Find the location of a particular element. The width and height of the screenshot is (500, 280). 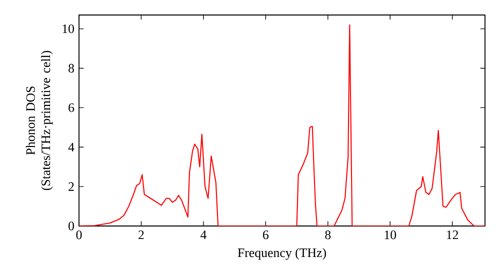

y-tick-label: 10 is located at coordinates (68, 29).